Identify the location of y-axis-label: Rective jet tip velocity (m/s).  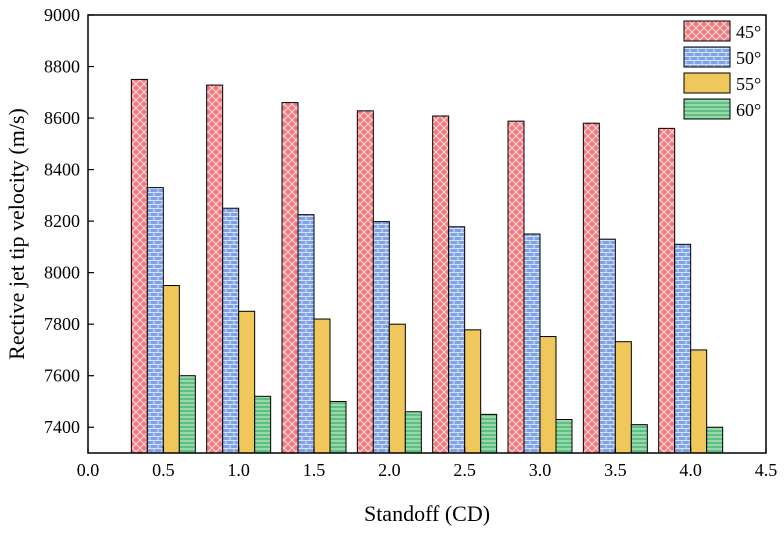
(16, 234).